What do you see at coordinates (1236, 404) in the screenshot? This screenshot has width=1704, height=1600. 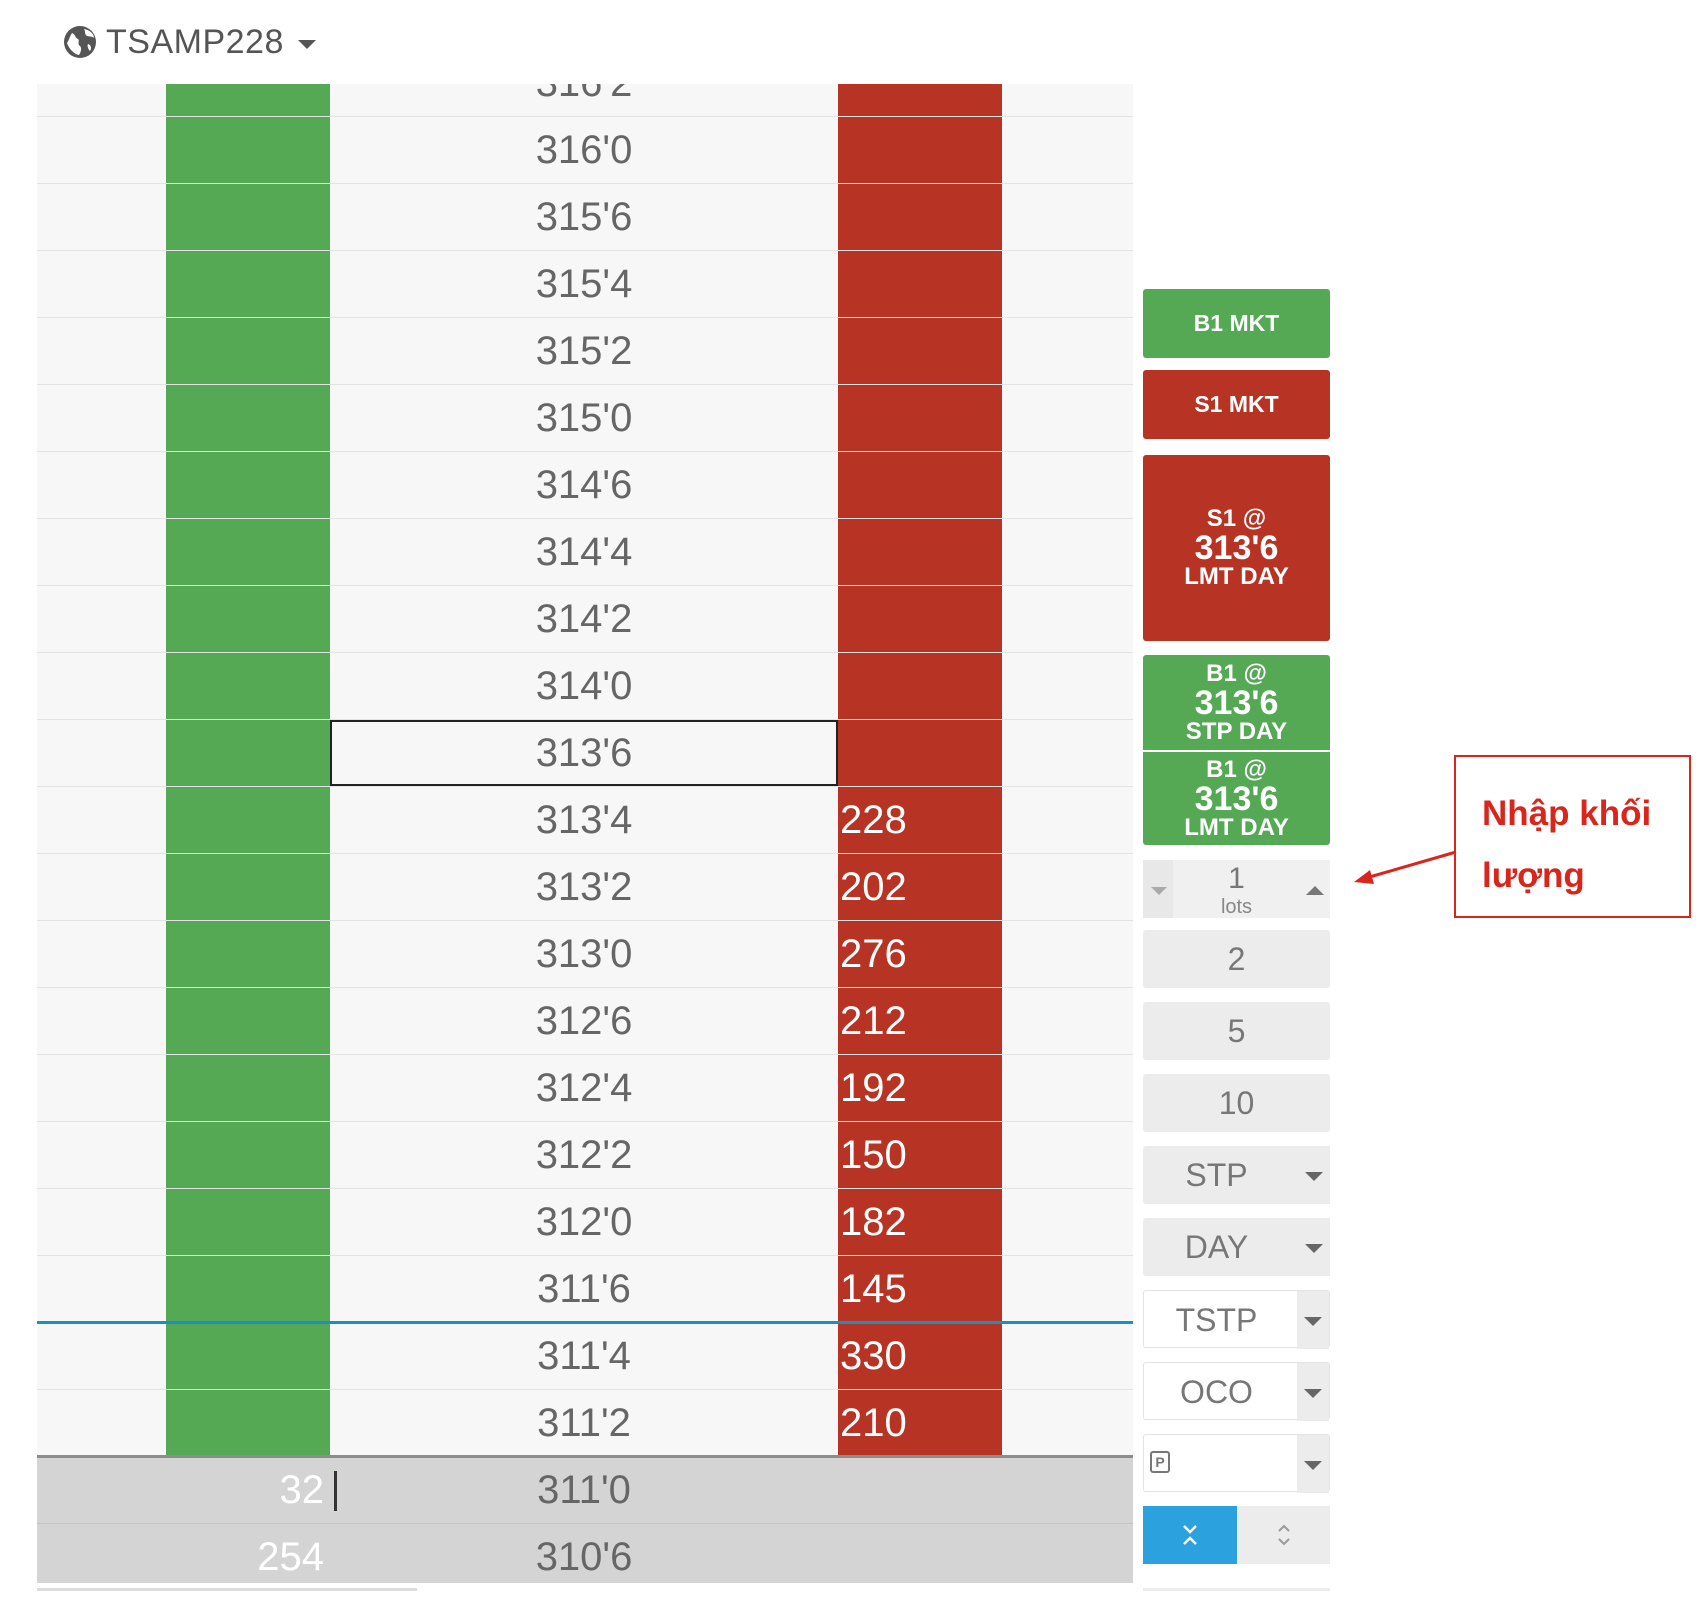 I see `sell-market-button: S1 MKT` at bounding box center [1236, 404].